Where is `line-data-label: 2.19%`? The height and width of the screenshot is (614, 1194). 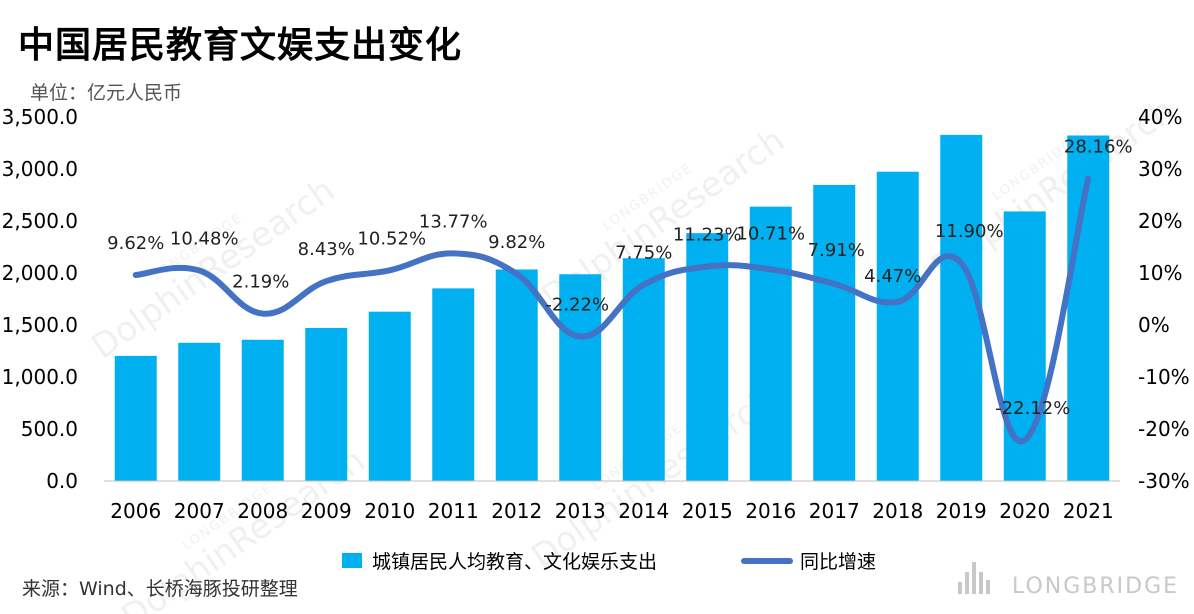
line-data-label: 2.19% is located at coordinates (260, 282).